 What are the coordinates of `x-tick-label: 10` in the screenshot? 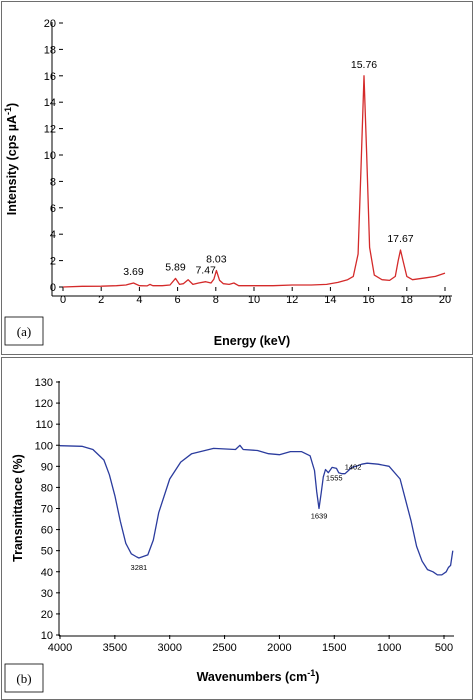 It's located at (254, 300).